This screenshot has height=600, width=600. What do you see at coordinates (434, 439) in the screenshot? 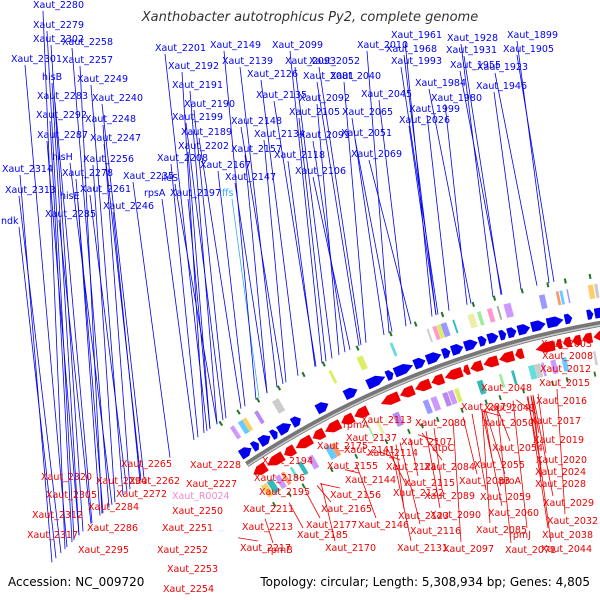
I see `inner-misc-ticks` at bounding box center [434, 439].